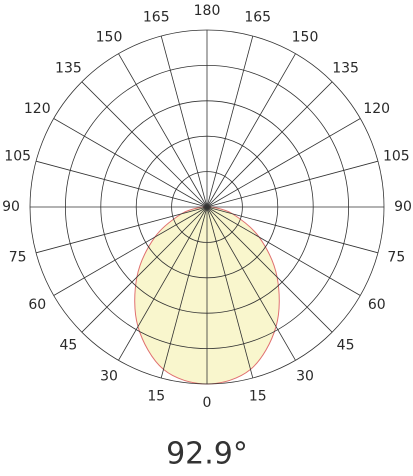  I want to click on angle-label: 180, so click(207, 11).